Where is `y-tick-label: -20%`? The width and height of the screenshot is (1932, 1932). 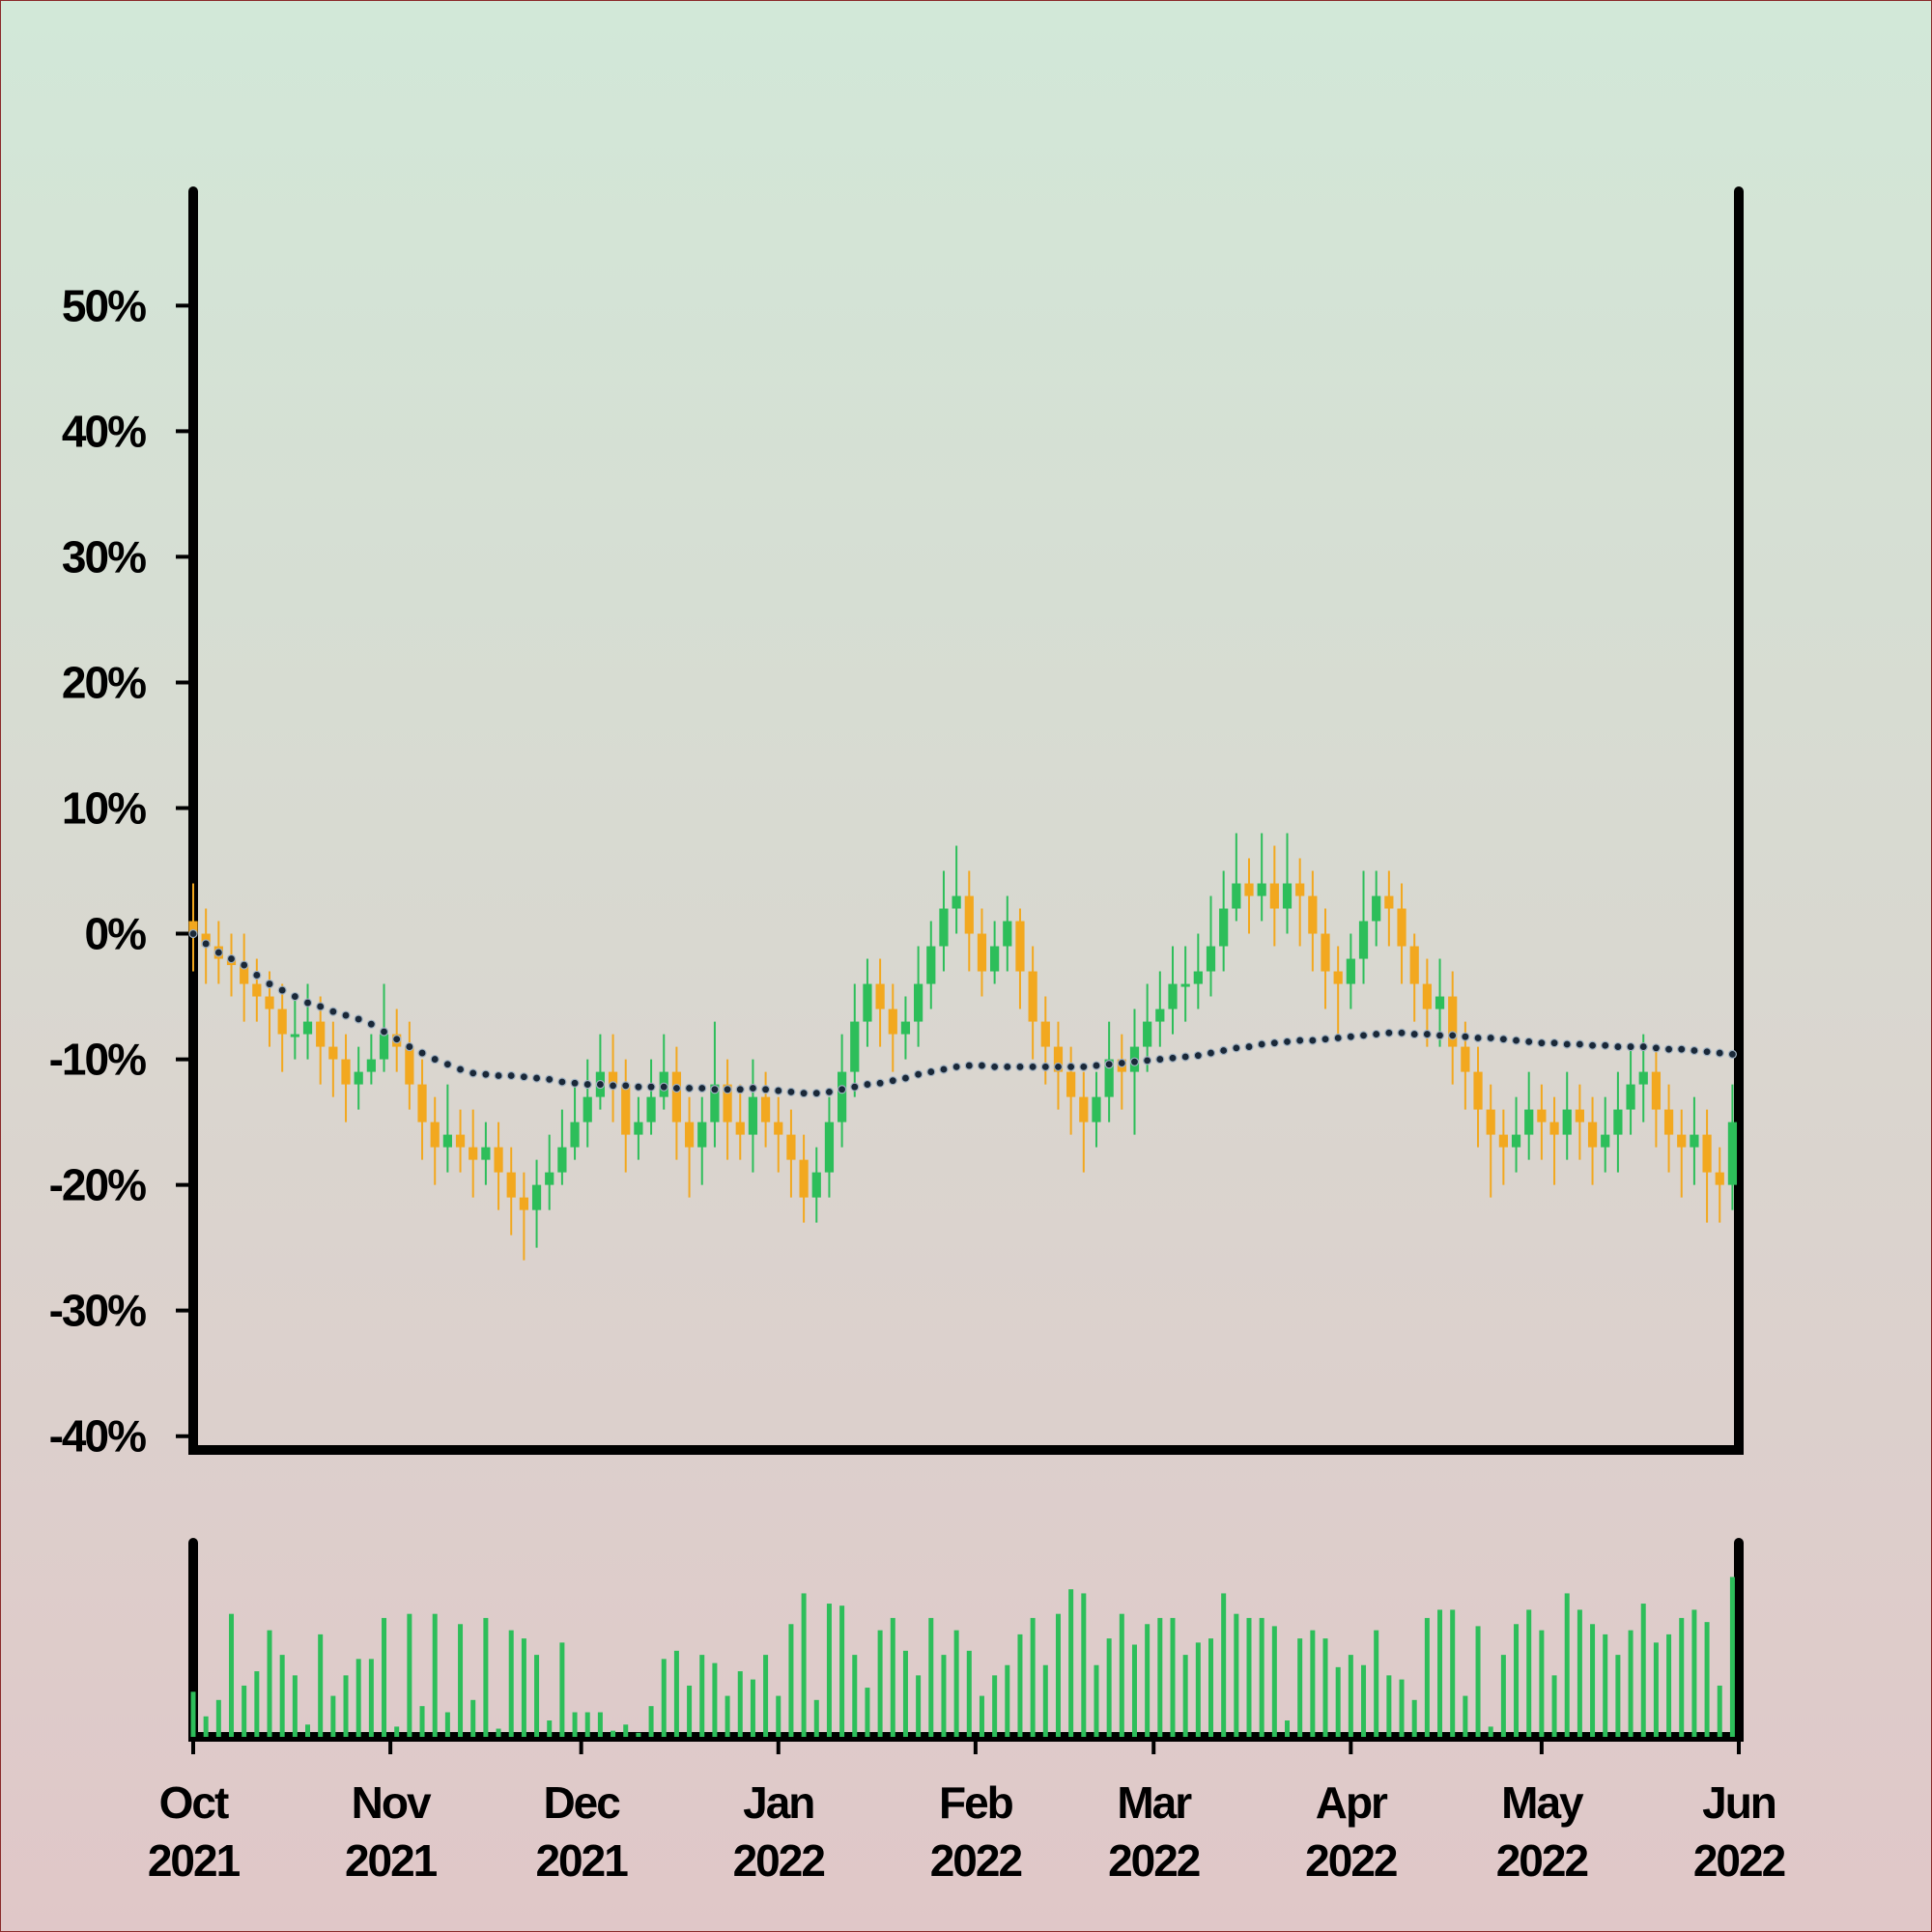 y-tick-label: -20% is located at coordinates (97, 1185).